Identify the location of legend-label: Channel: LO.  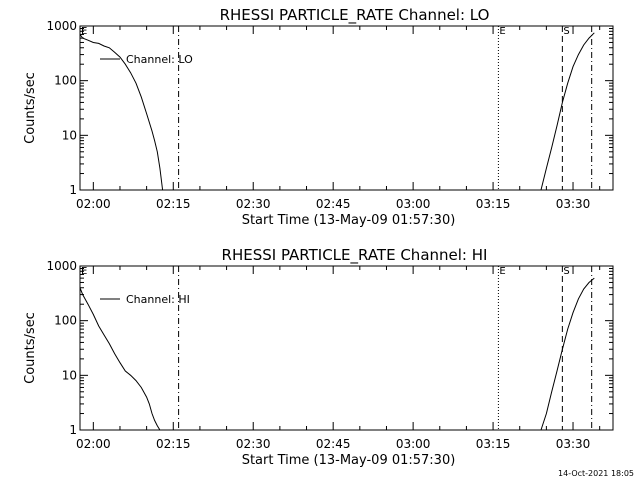
(159, 59).